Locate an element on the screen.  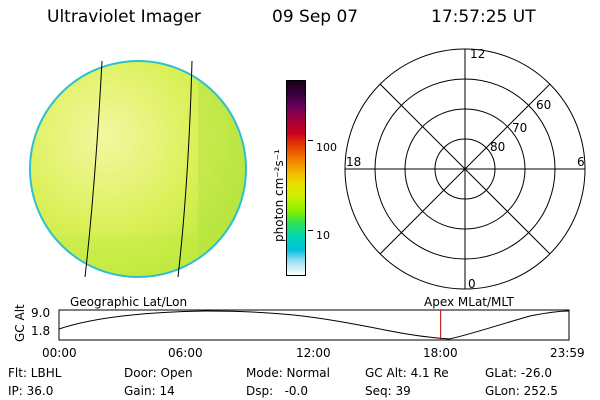
timeline-ytick: 1.8 is located at coordinates (41, 331).